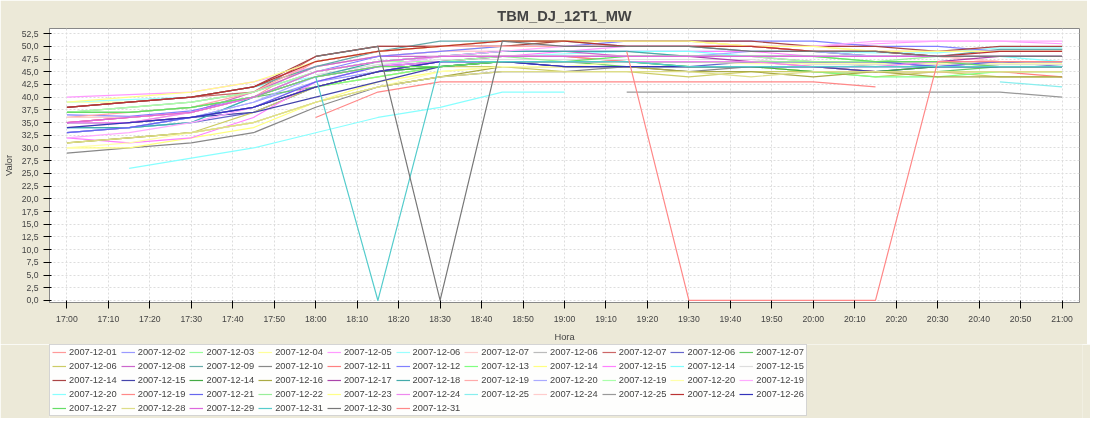  Describe the element at coordinates (161, 408) in the screenshot. I see `legend-label: 2007-12-28` at that location.